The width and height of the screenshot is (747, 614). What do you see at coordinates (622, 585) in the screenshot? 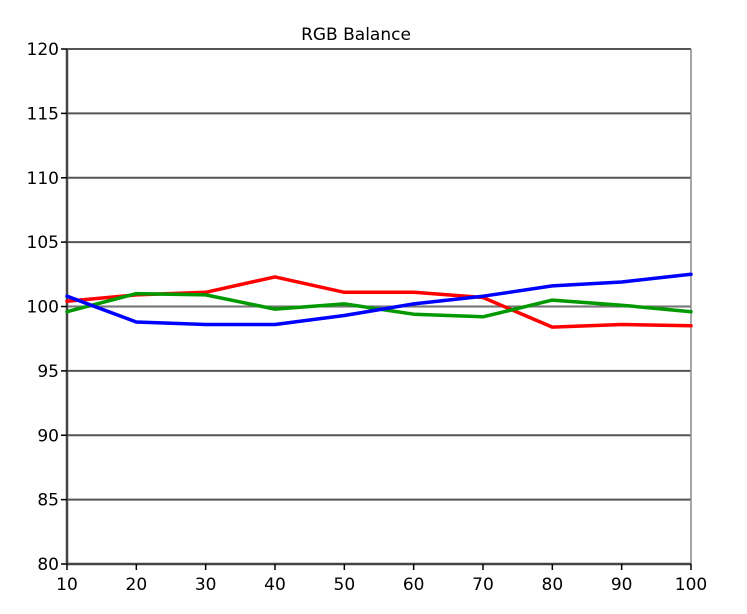
I see `x-tick-label: 90` at bounding box center [622, 585].